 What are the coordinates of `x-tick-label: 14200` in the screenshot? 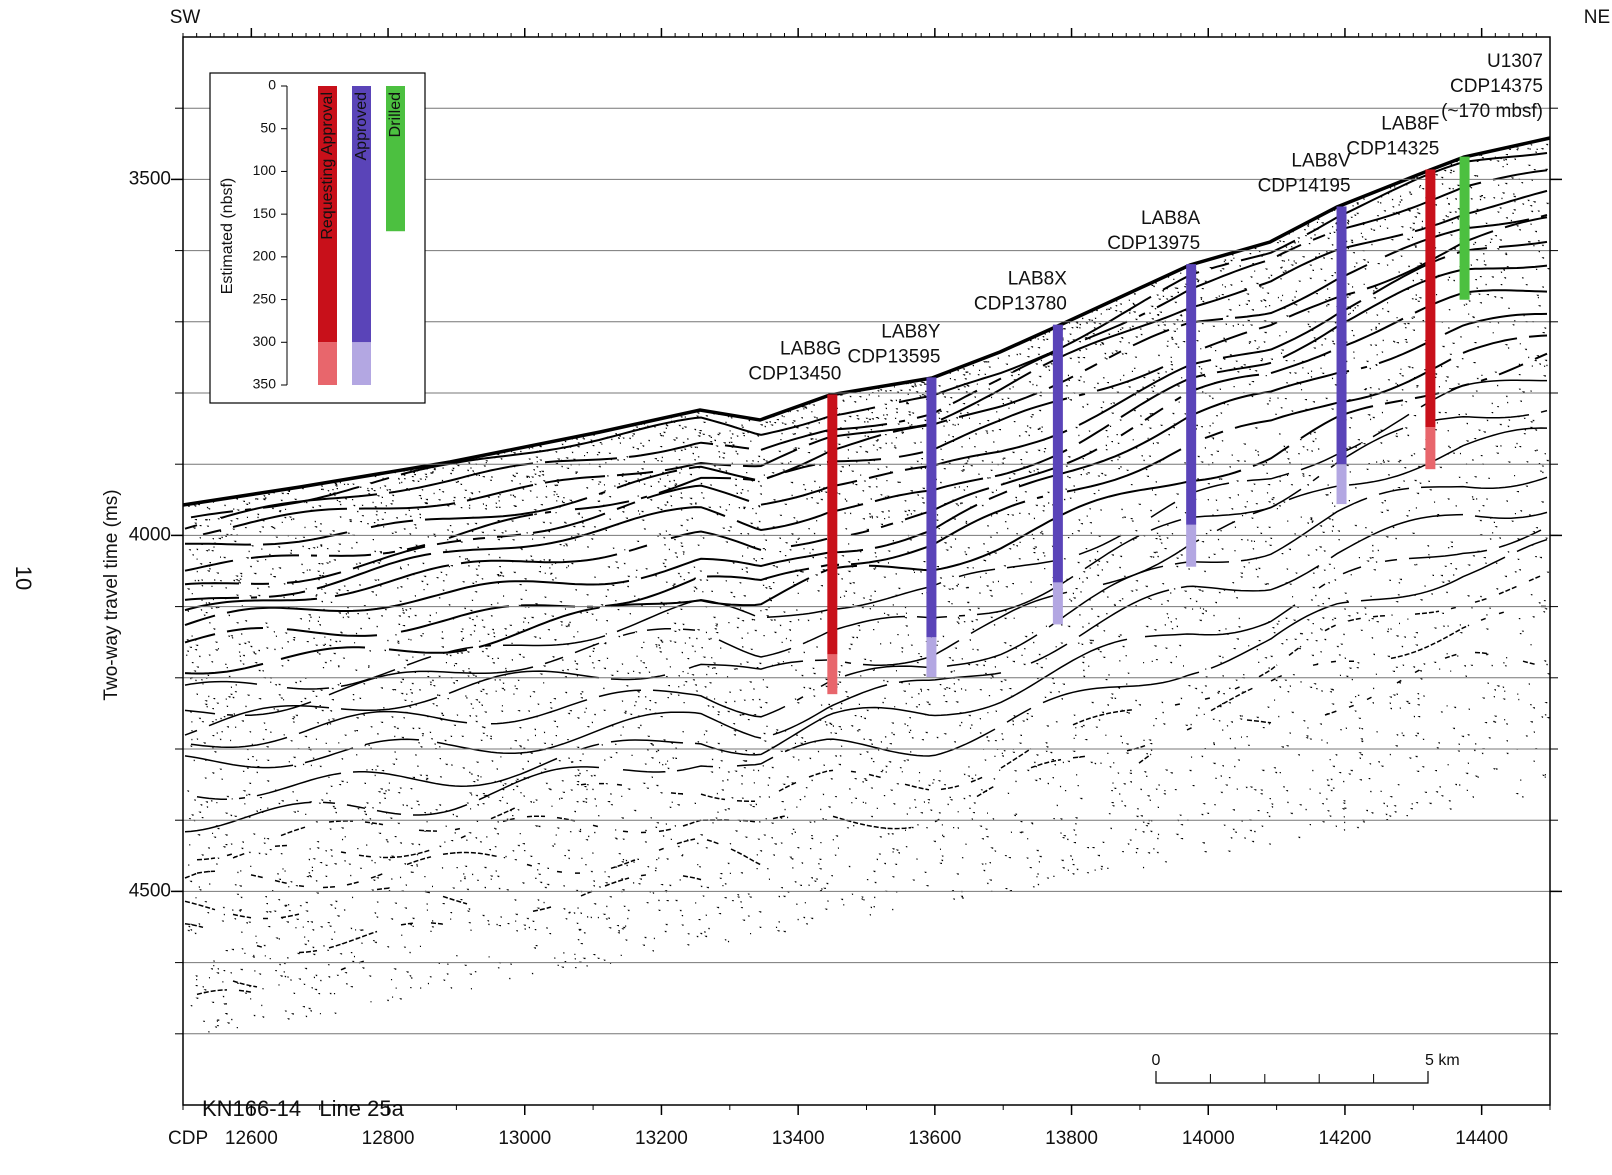 It's located at (1345, 1138).